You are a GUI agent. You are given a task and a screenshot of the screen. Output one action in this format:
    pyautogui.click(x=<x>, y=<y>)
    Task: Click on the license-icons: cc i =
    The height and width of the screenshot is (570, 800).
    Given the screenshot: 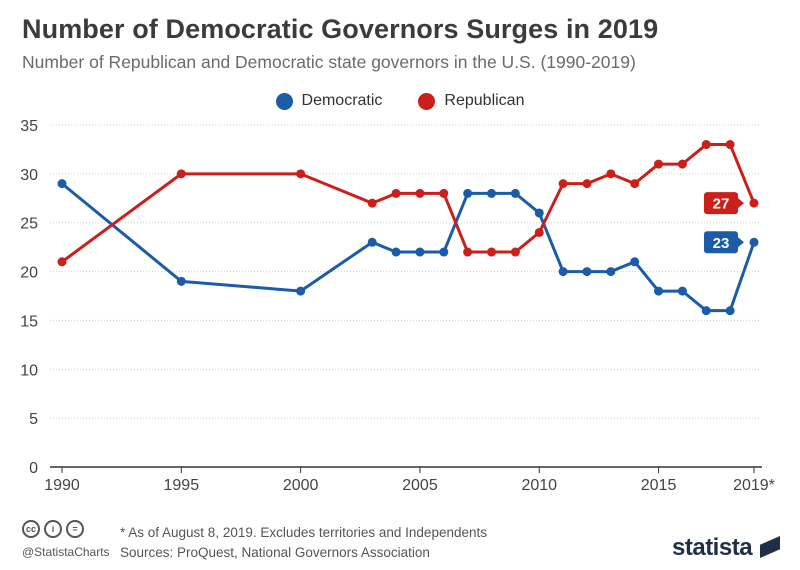 What is the action you would take?
    pyautogui.click(x=53, y=529)
    